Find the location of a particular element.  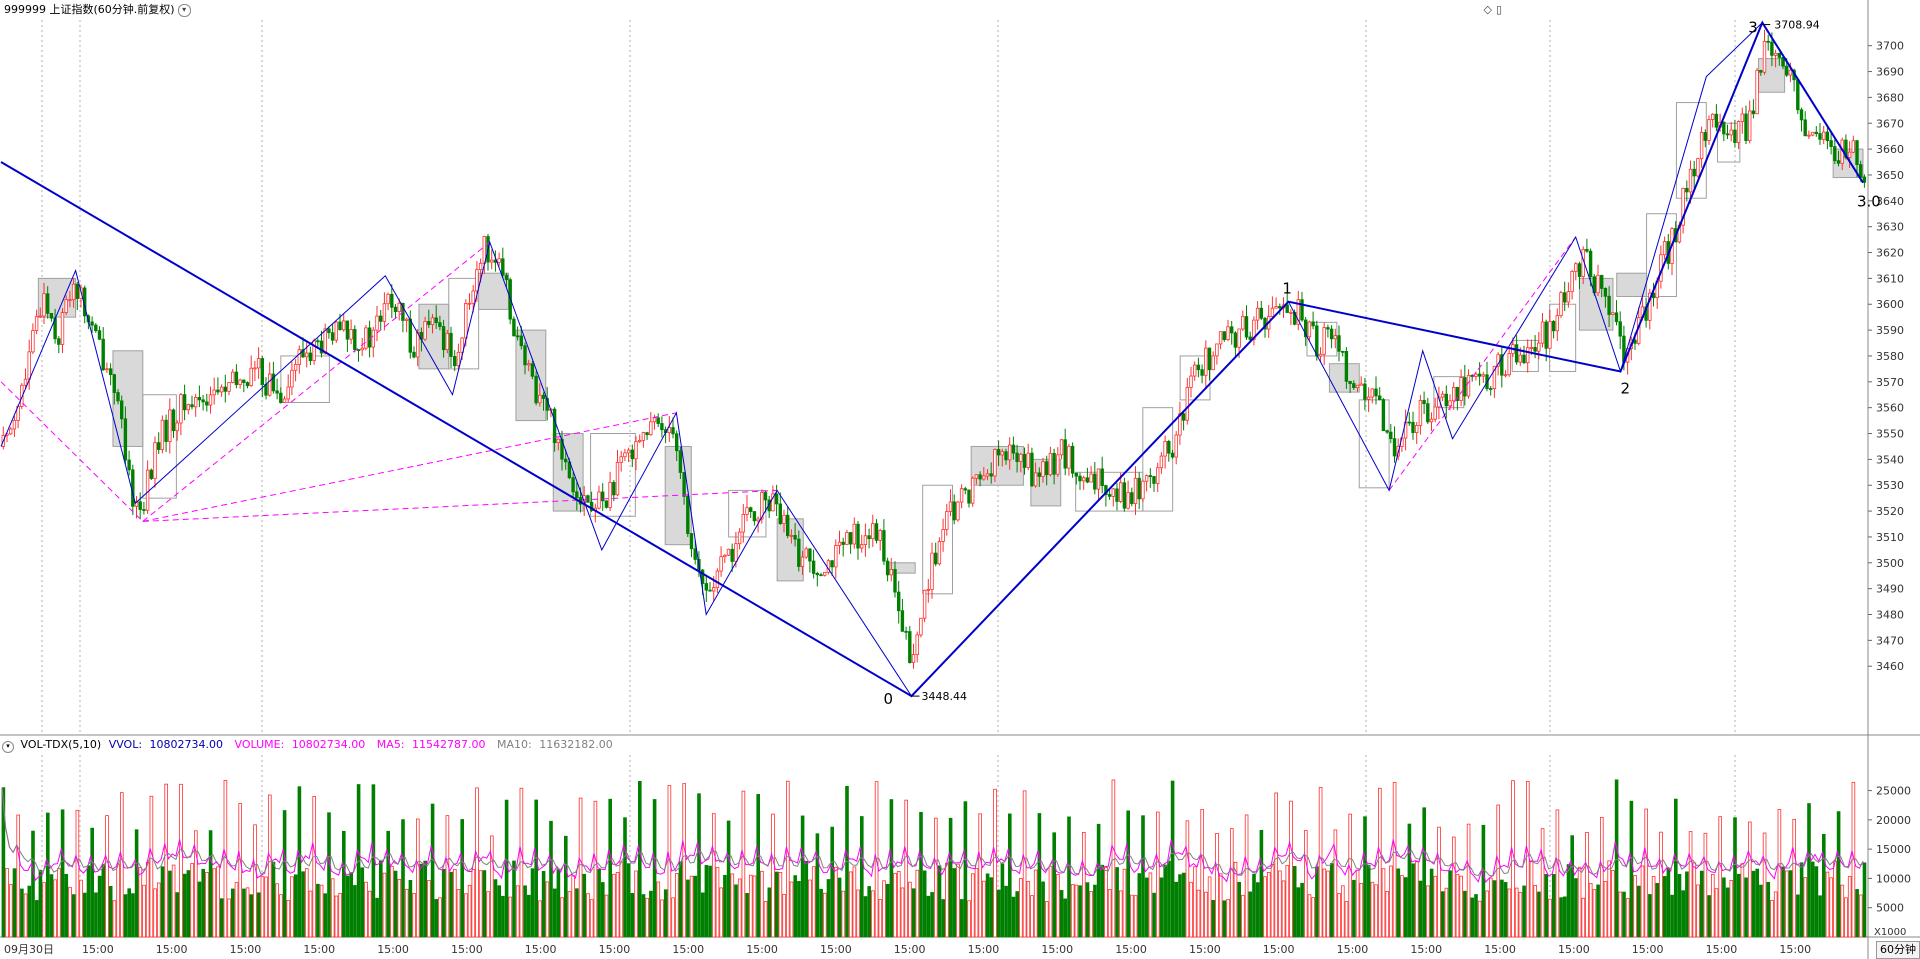

chevron-down-icon: ▾ is located at coordinates (184, 10).